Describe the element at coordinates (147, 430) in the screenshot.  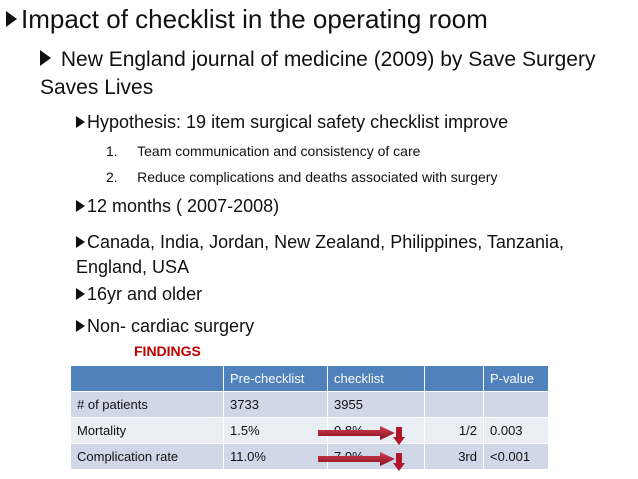
I see `row-label: Mortality` at that location.